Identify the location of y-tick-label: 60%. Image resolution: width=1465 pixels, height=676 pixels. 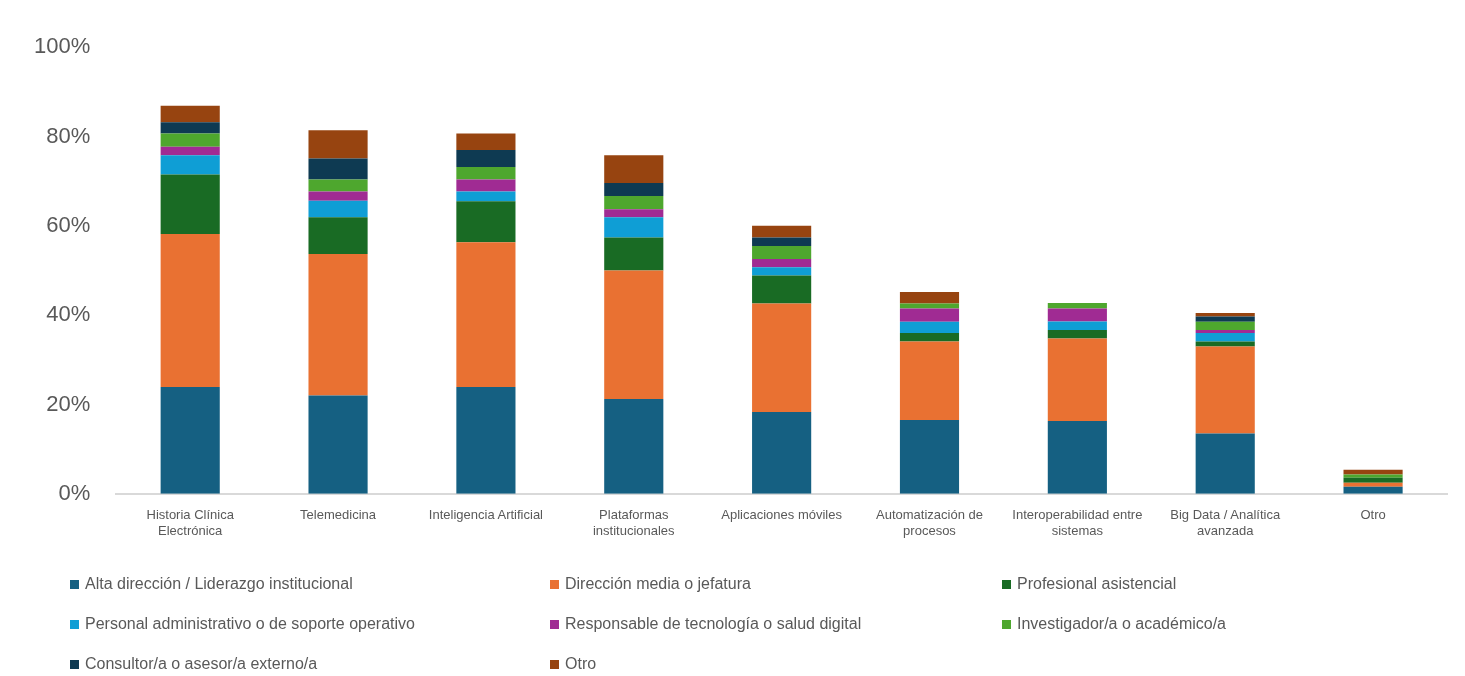
(68, 224).